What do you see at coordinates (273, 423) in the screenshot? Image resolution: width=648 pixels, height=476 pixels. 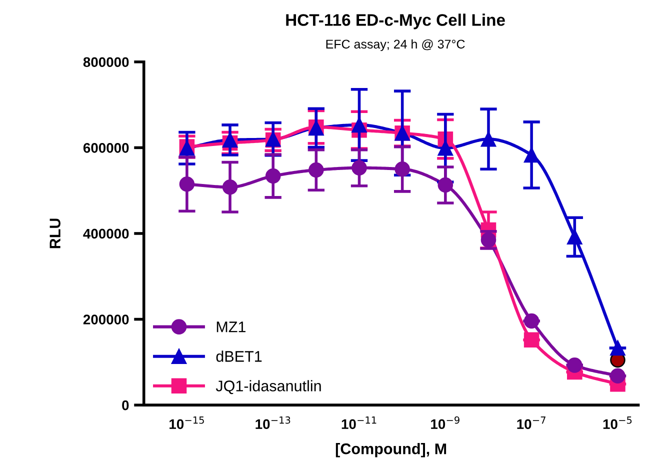 I see `x-tick-label: 10$^{−13}$` at bounding box center [273, 423].